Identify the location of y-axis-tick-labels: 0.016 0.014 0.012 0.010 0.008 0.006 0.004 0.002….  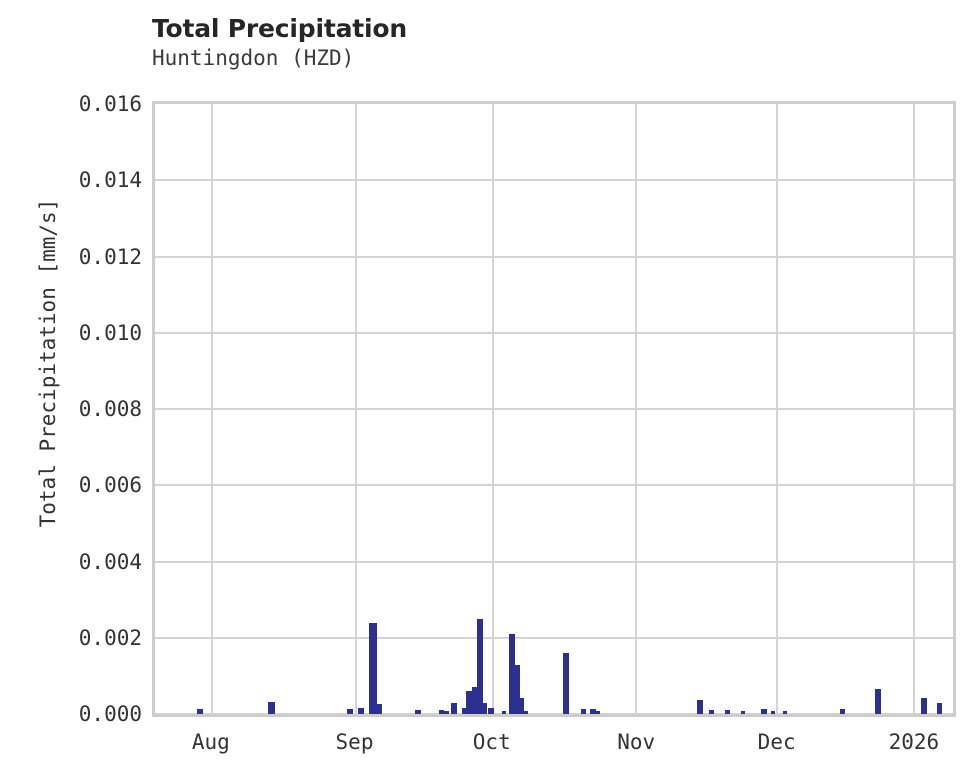
(71, 390).